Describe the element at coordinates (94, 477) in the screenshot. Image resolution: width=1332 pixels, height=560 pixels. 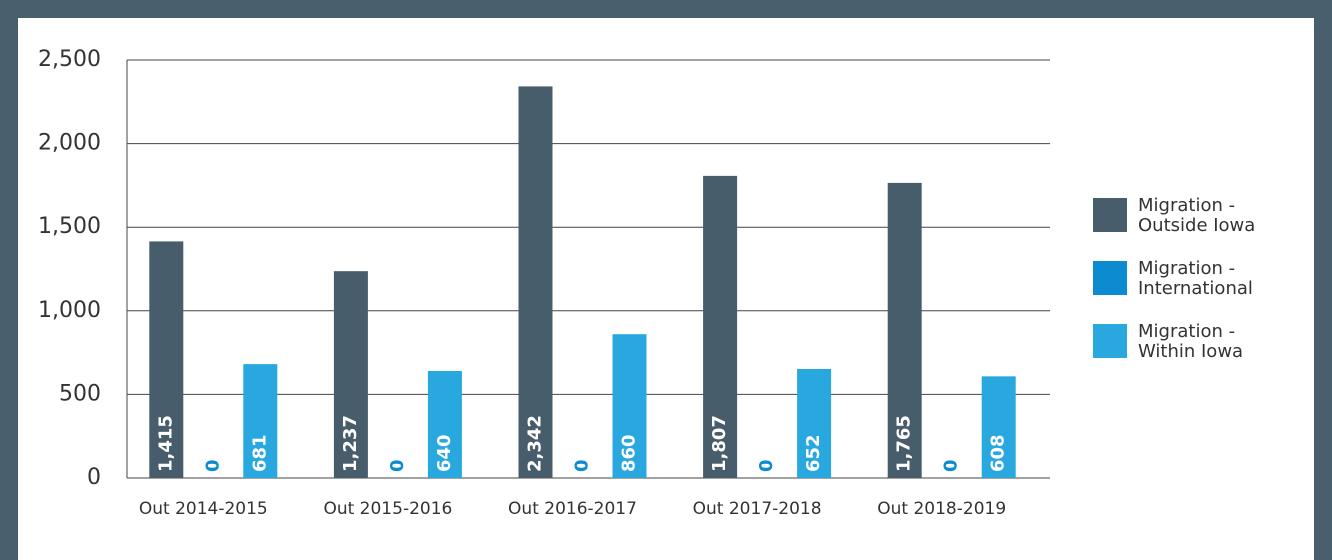
I see `y-tick-label: 0` at that location.